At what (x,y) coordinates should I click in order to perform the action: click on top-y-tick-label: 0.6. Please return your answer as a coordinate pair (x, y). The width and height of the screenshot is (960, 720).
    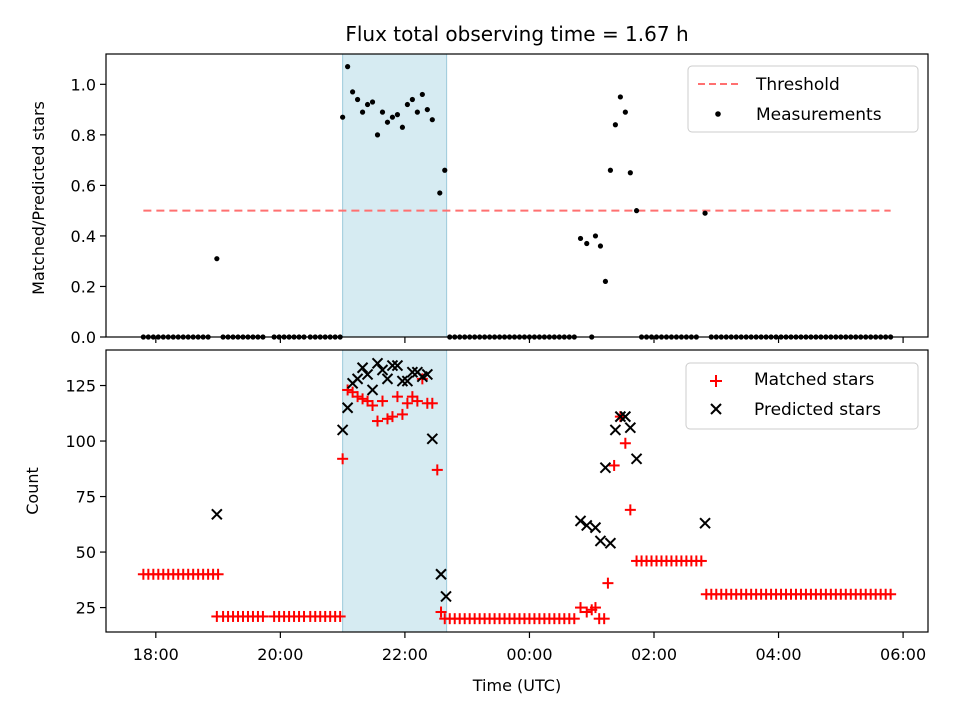
    Looking at the image, I should click on (83, 185).